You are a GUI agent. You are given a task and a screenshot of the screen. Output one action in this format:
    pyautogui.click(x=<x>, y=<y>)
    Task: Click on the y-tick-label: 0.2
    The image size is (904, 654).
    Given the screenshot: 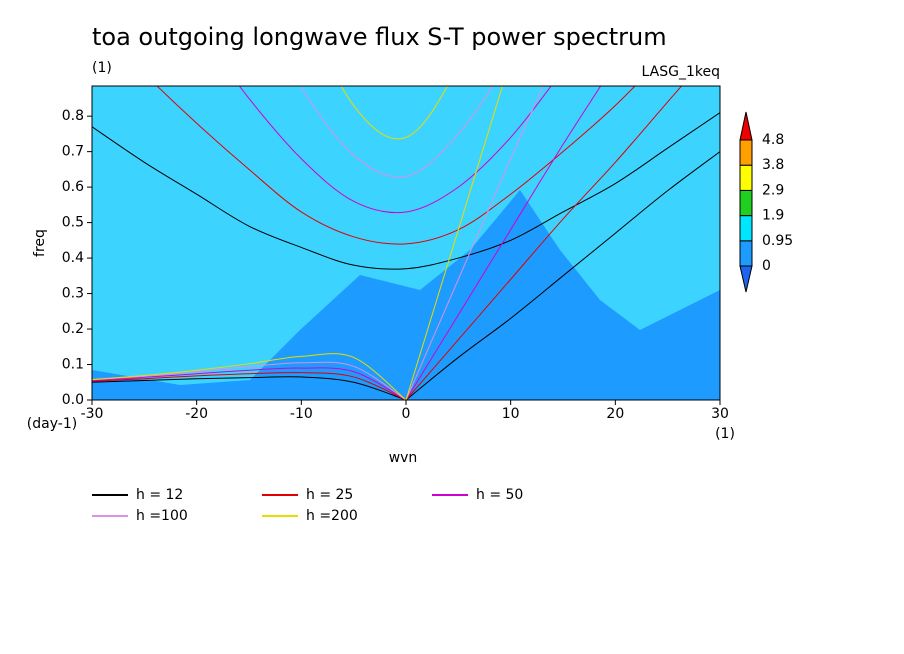 What is the action you would take?
    pyautogui.click(x=73, y=329)
    